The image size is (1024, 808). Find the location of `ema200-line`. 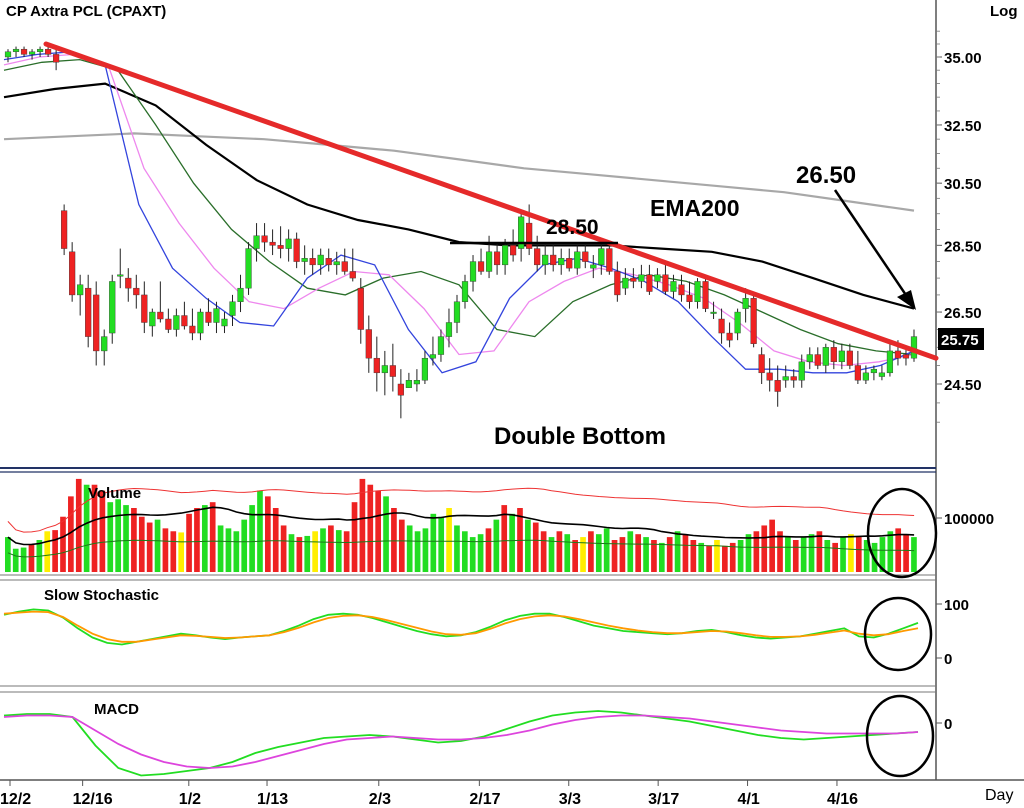

ema200-line is located at coordinates (459, 172).